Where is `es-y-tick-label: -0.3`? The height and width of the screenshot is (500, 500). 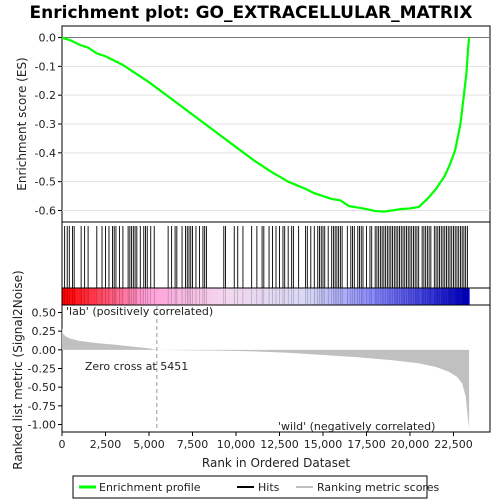
es-y-tick-label: -0.3 is located at coordinates (45, 124).